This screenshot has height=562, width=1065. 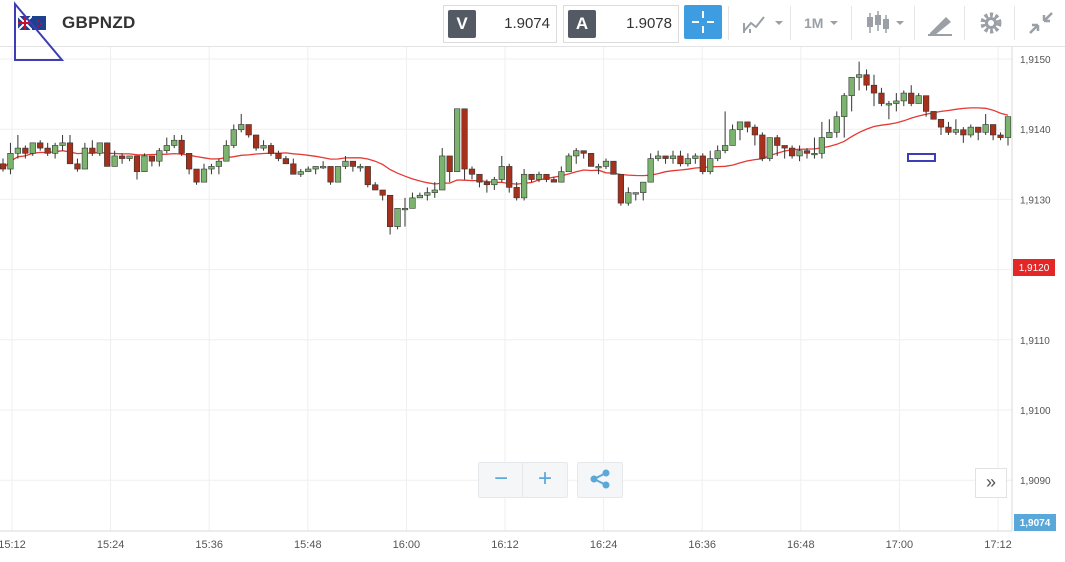 What do you see at coordinates (941, 23) in the screenshot?
I see `draw-tool-button` at bounding box center [941, 23].